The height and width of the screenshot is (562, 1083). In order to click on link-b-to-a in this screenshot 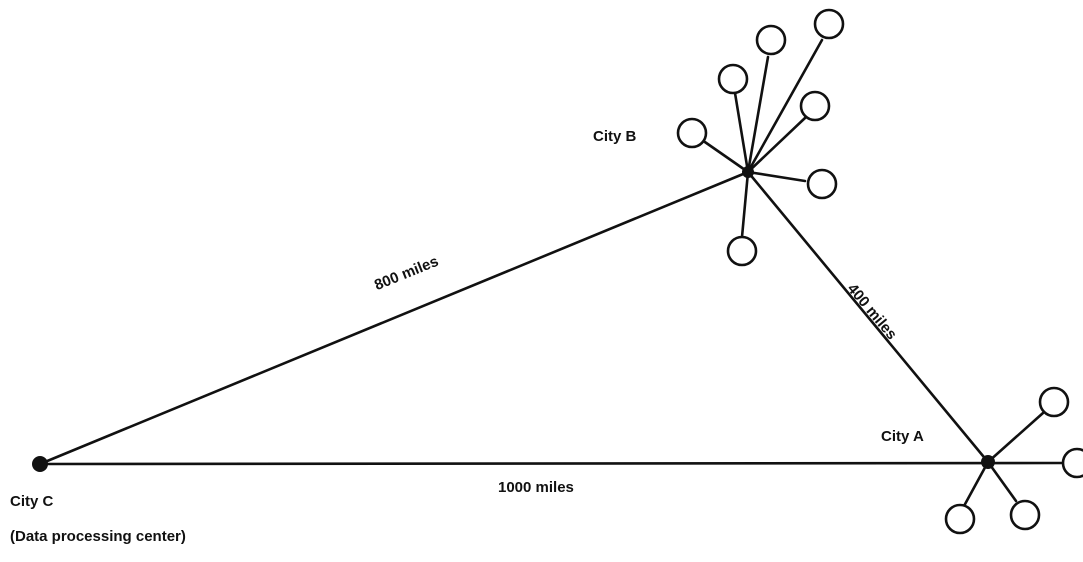, I will do `click(868, 317)`.